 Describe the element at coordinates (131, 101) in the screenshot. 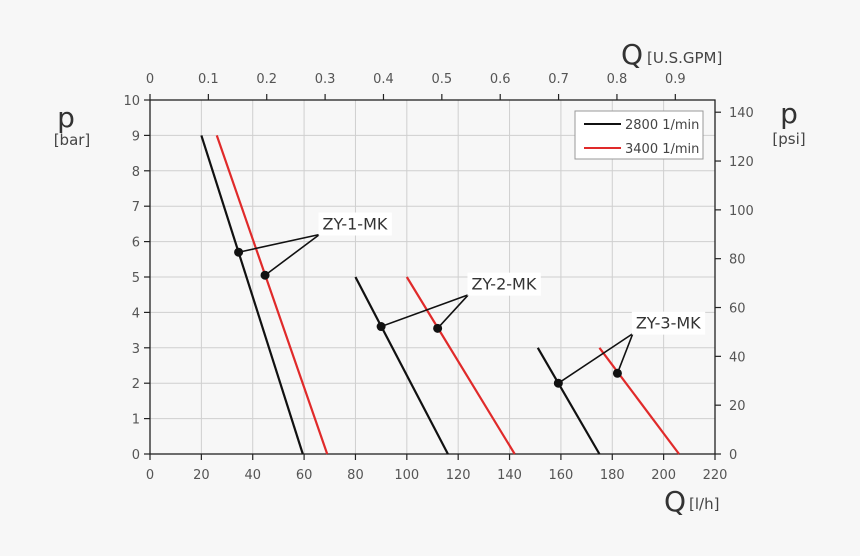

I see `y-tick-label: 10` at that location.